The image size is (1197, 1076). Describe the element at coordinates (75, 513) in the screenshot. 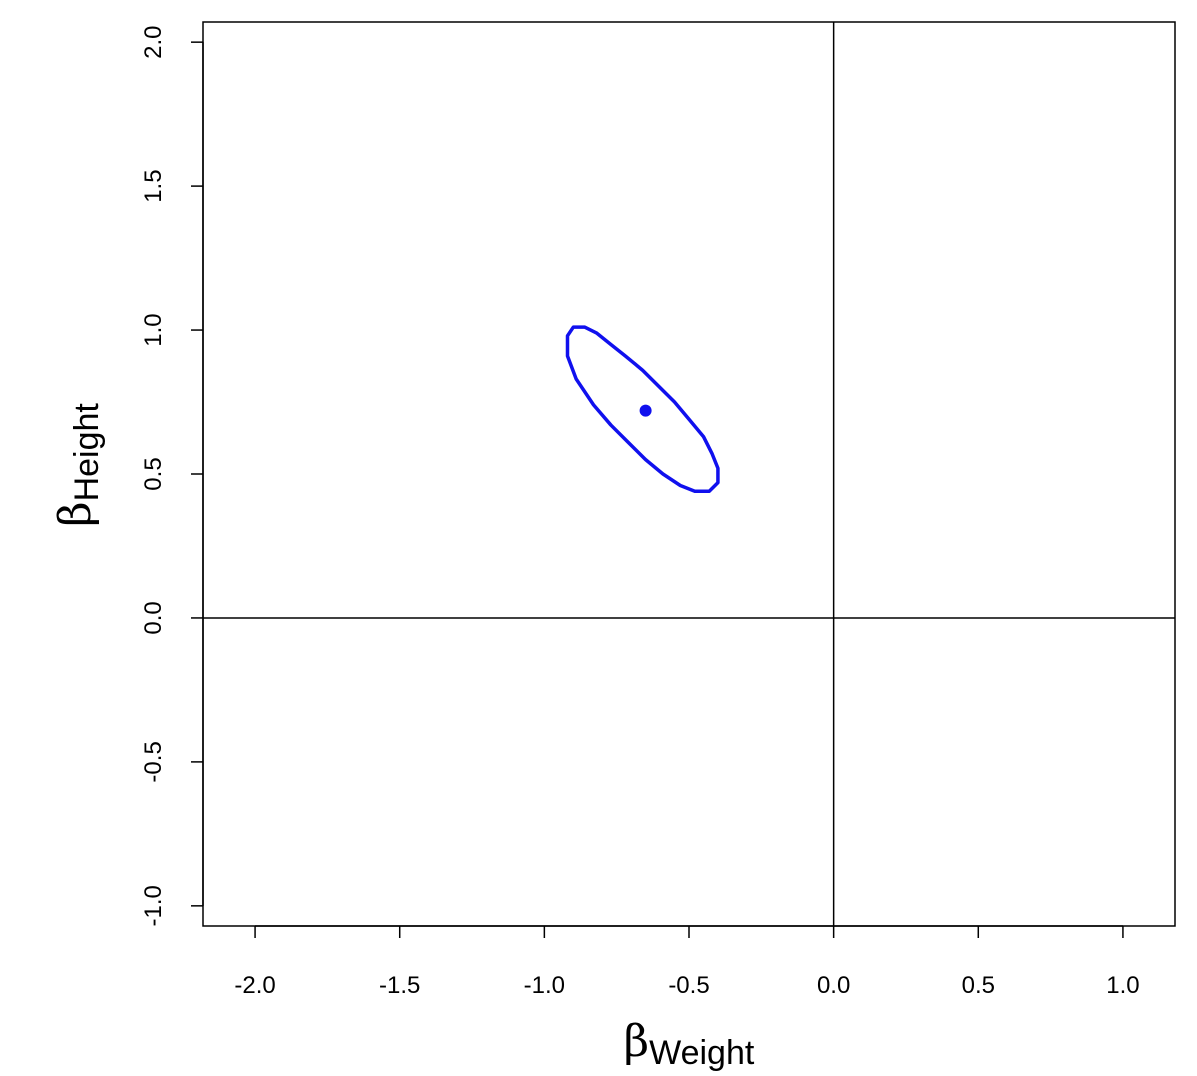

I see `y-axis-label-symbol: β` at that location.